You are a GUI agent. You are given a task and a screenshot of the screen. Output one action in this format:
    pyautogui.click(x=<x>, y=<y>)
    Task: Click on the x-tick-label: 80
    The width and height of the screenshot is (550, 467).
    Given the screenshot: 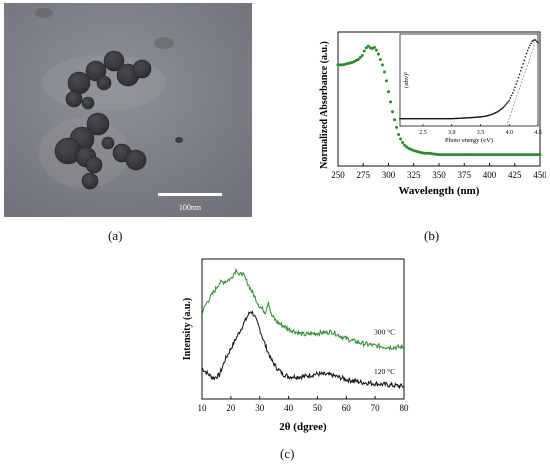 What is the action you would take?
    pyautogui.click(x=405, y=408)
    